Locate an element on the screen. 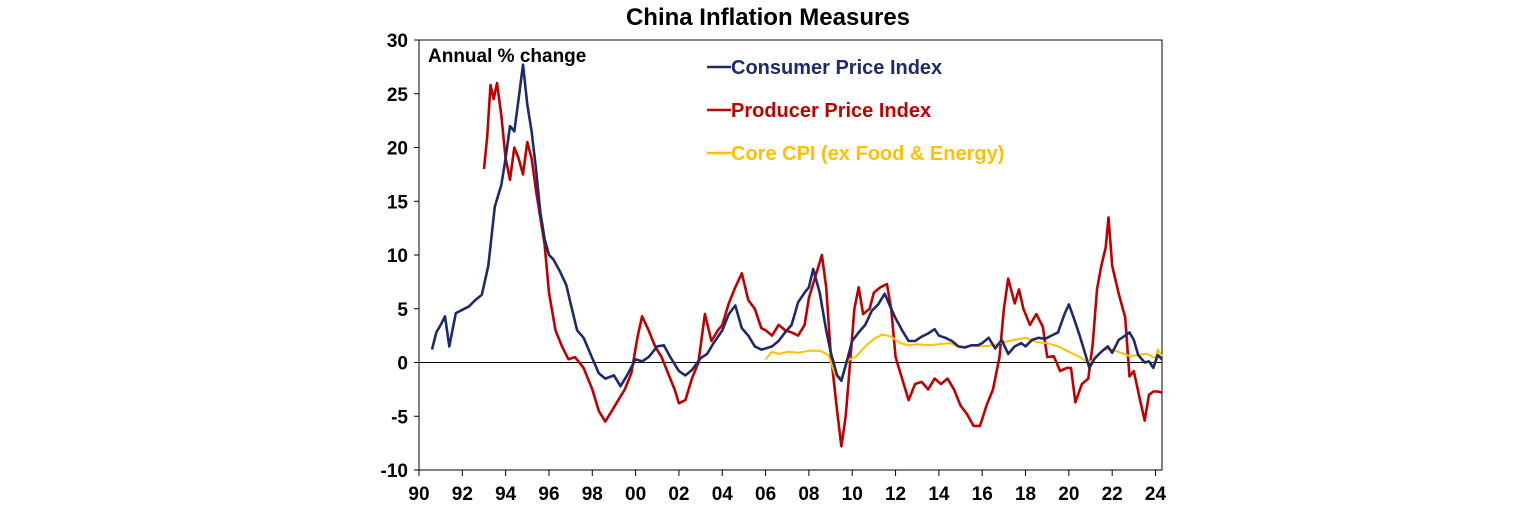 The height and width of the screenshot is (509, 1536). x-tick-label: 14 is located at coordinates (939, 494).